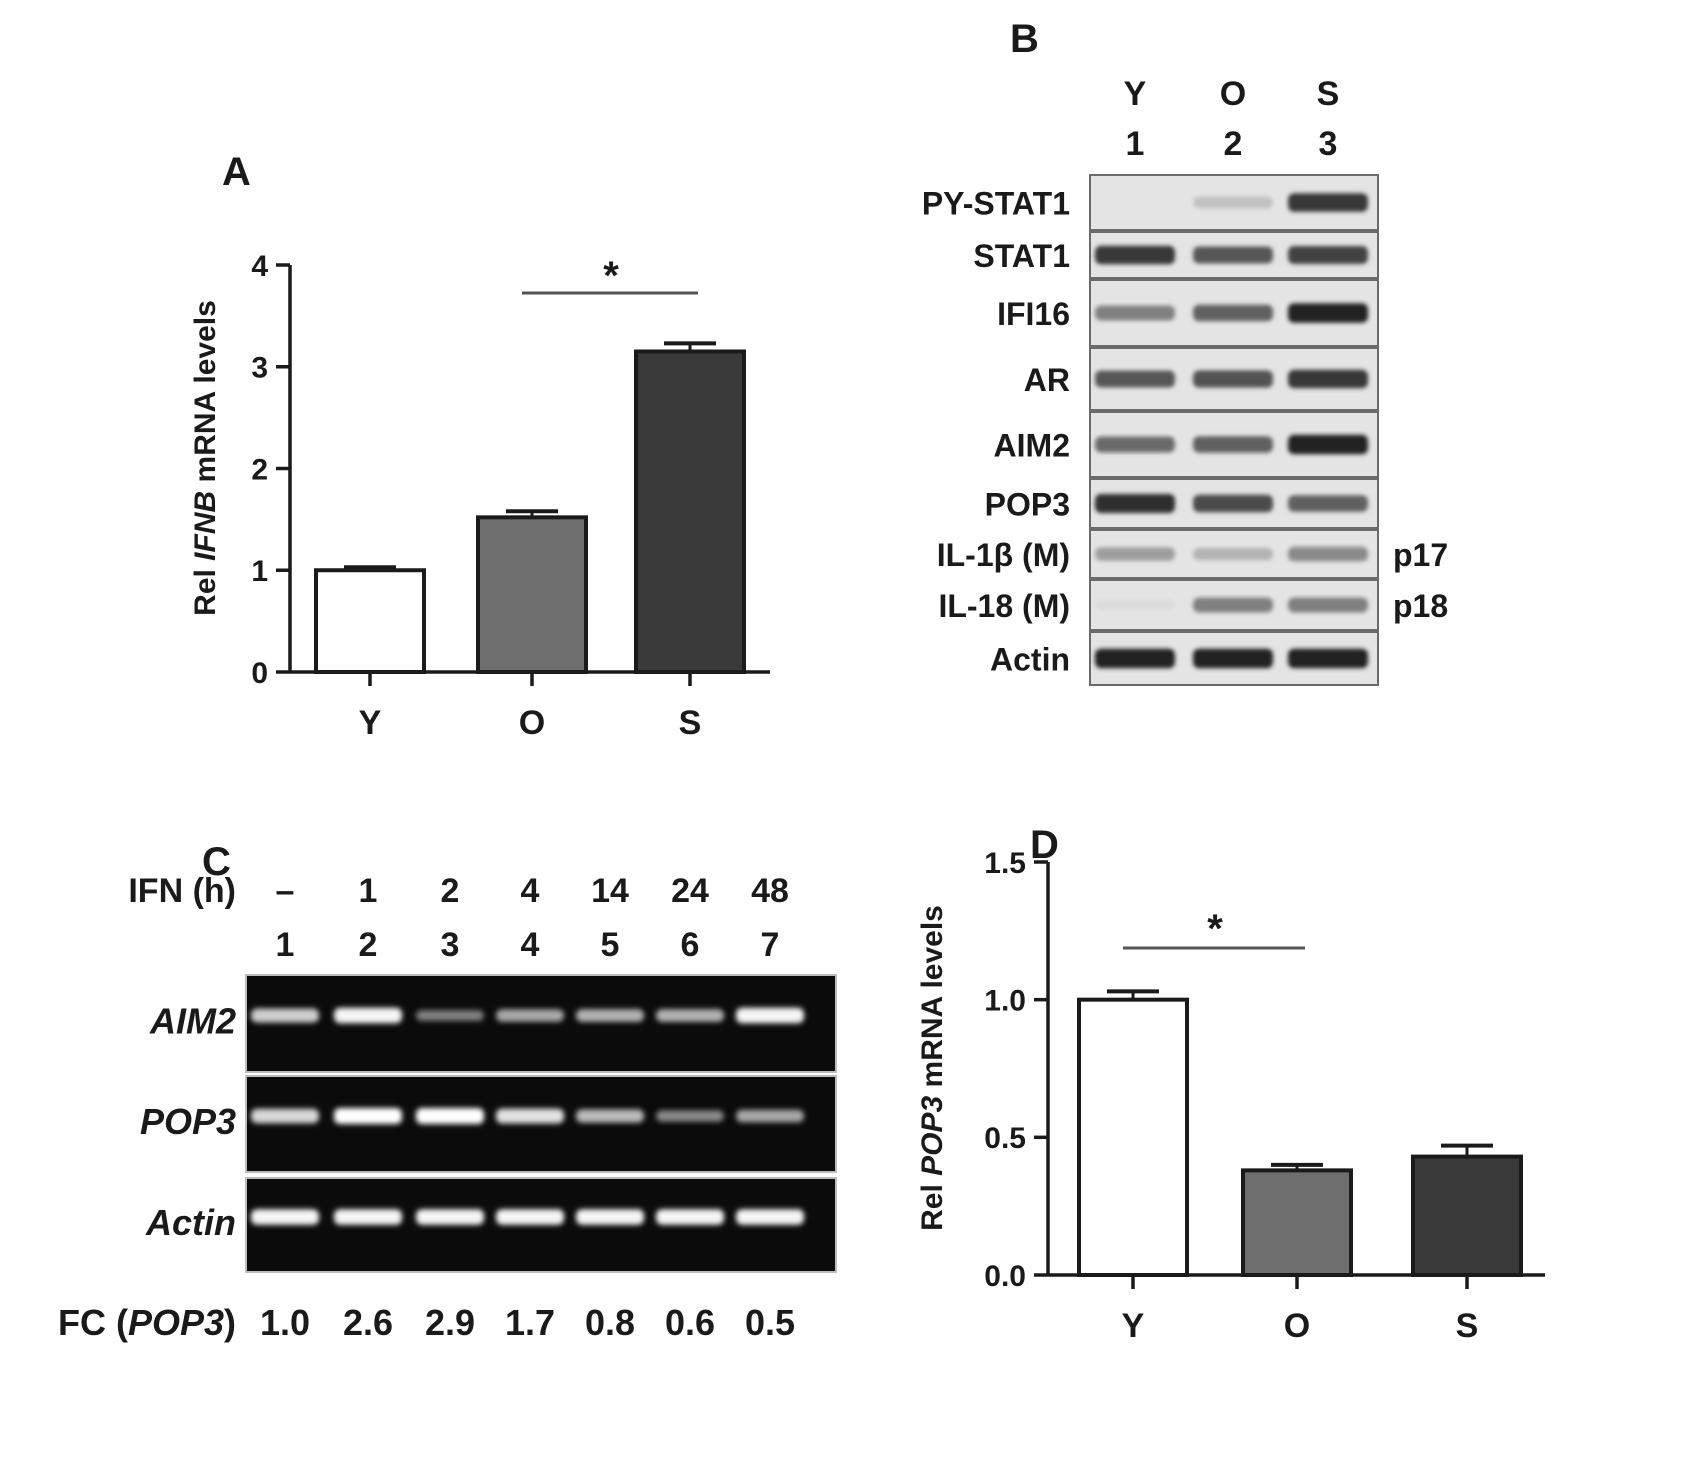 The width and height of the screenshot is (1686, 1462). I want to click on blot-row-label: IL-1β (M), so click(1003, 555).